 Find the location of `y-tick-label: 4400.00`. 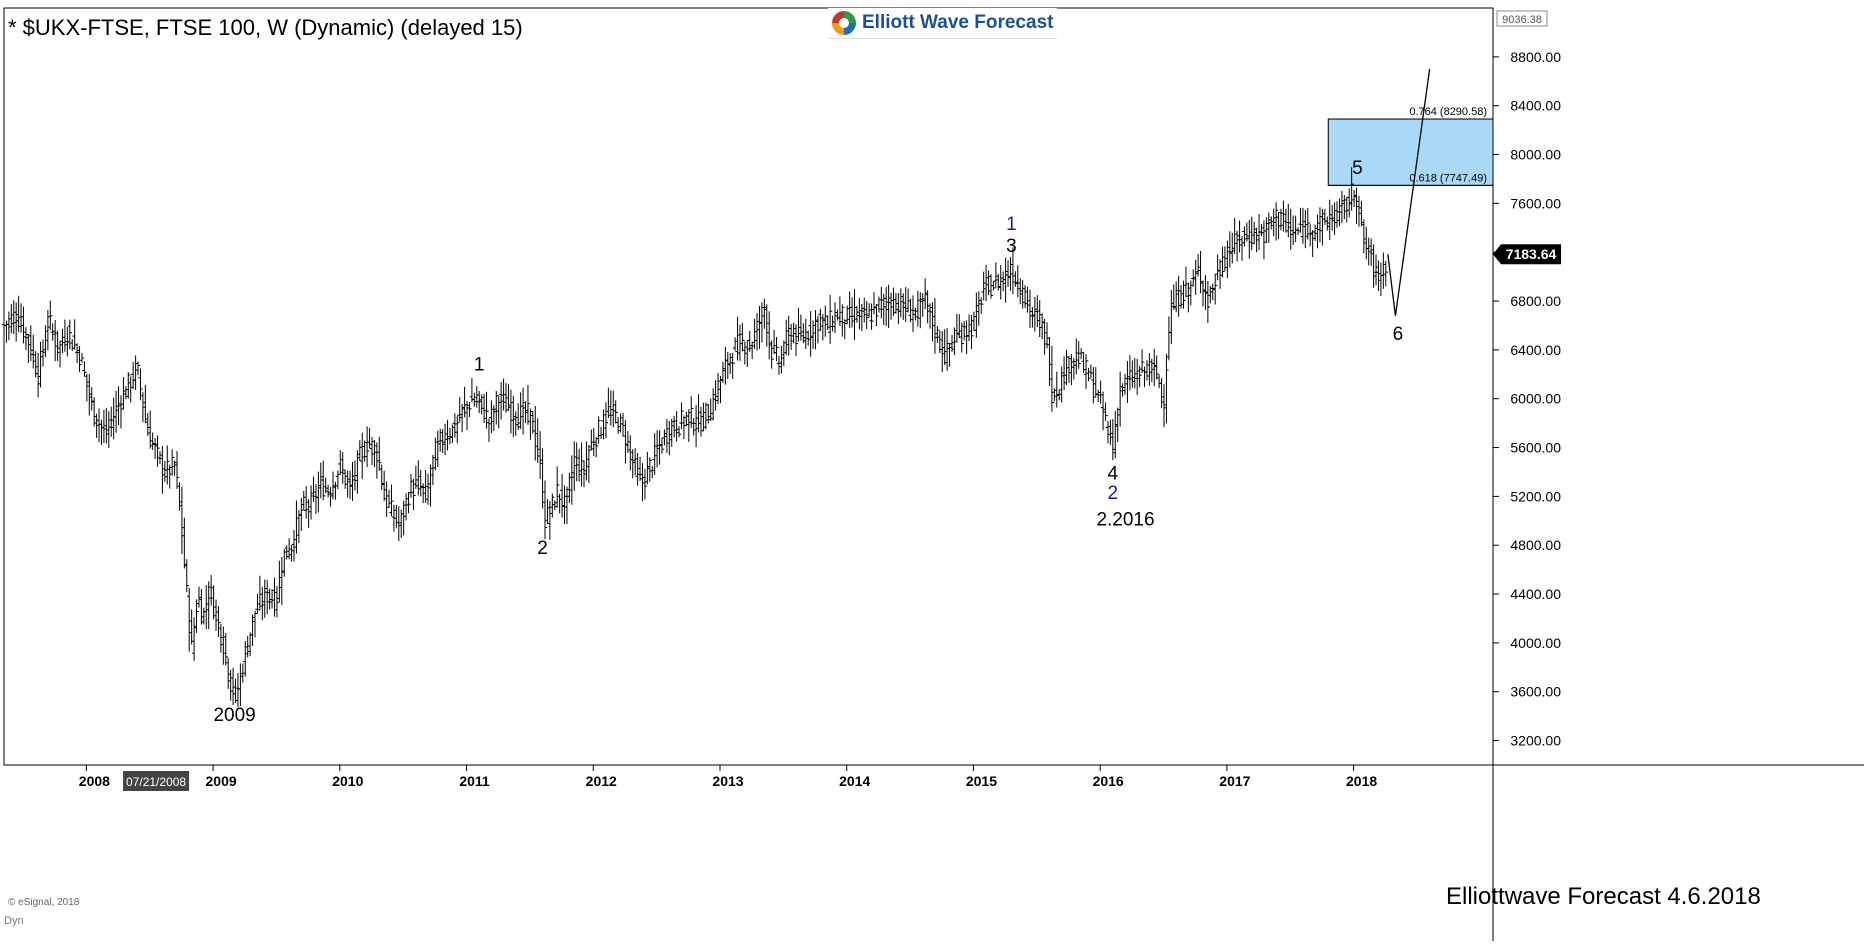

y-tick-label: 4400.00 is located at coordinates (1535, 594).